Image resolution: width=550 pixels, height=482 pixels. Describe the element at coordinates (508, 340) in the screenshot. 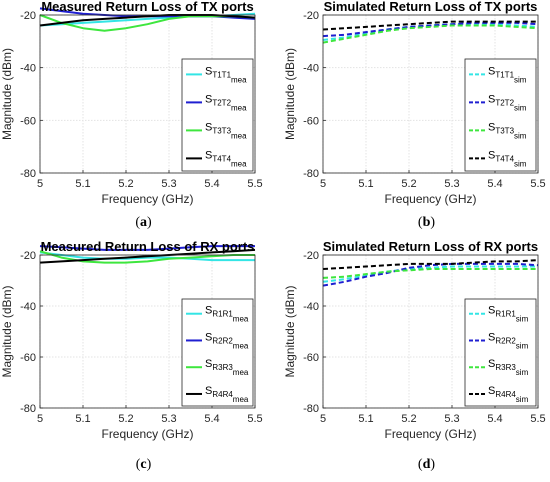

I see `legend-entry: SR2R2sim` at that location.